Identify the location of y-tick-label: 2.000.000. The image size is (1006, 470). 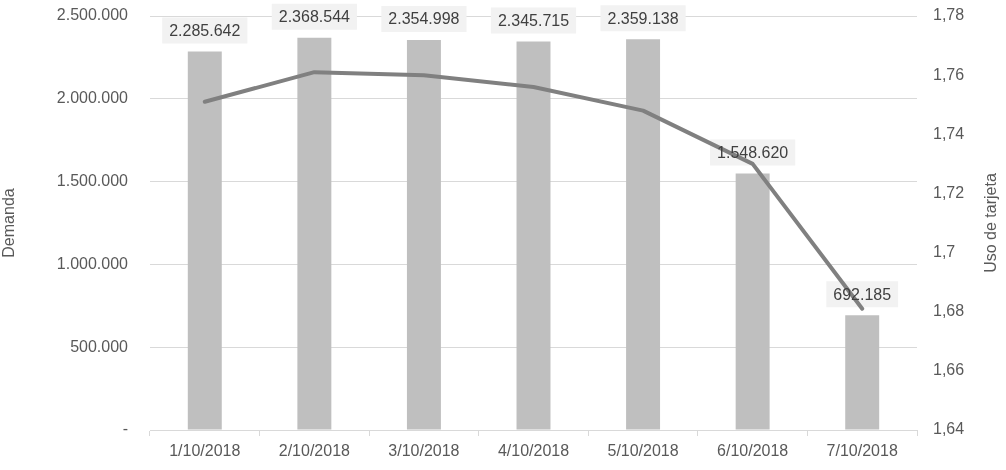
(92, 98).